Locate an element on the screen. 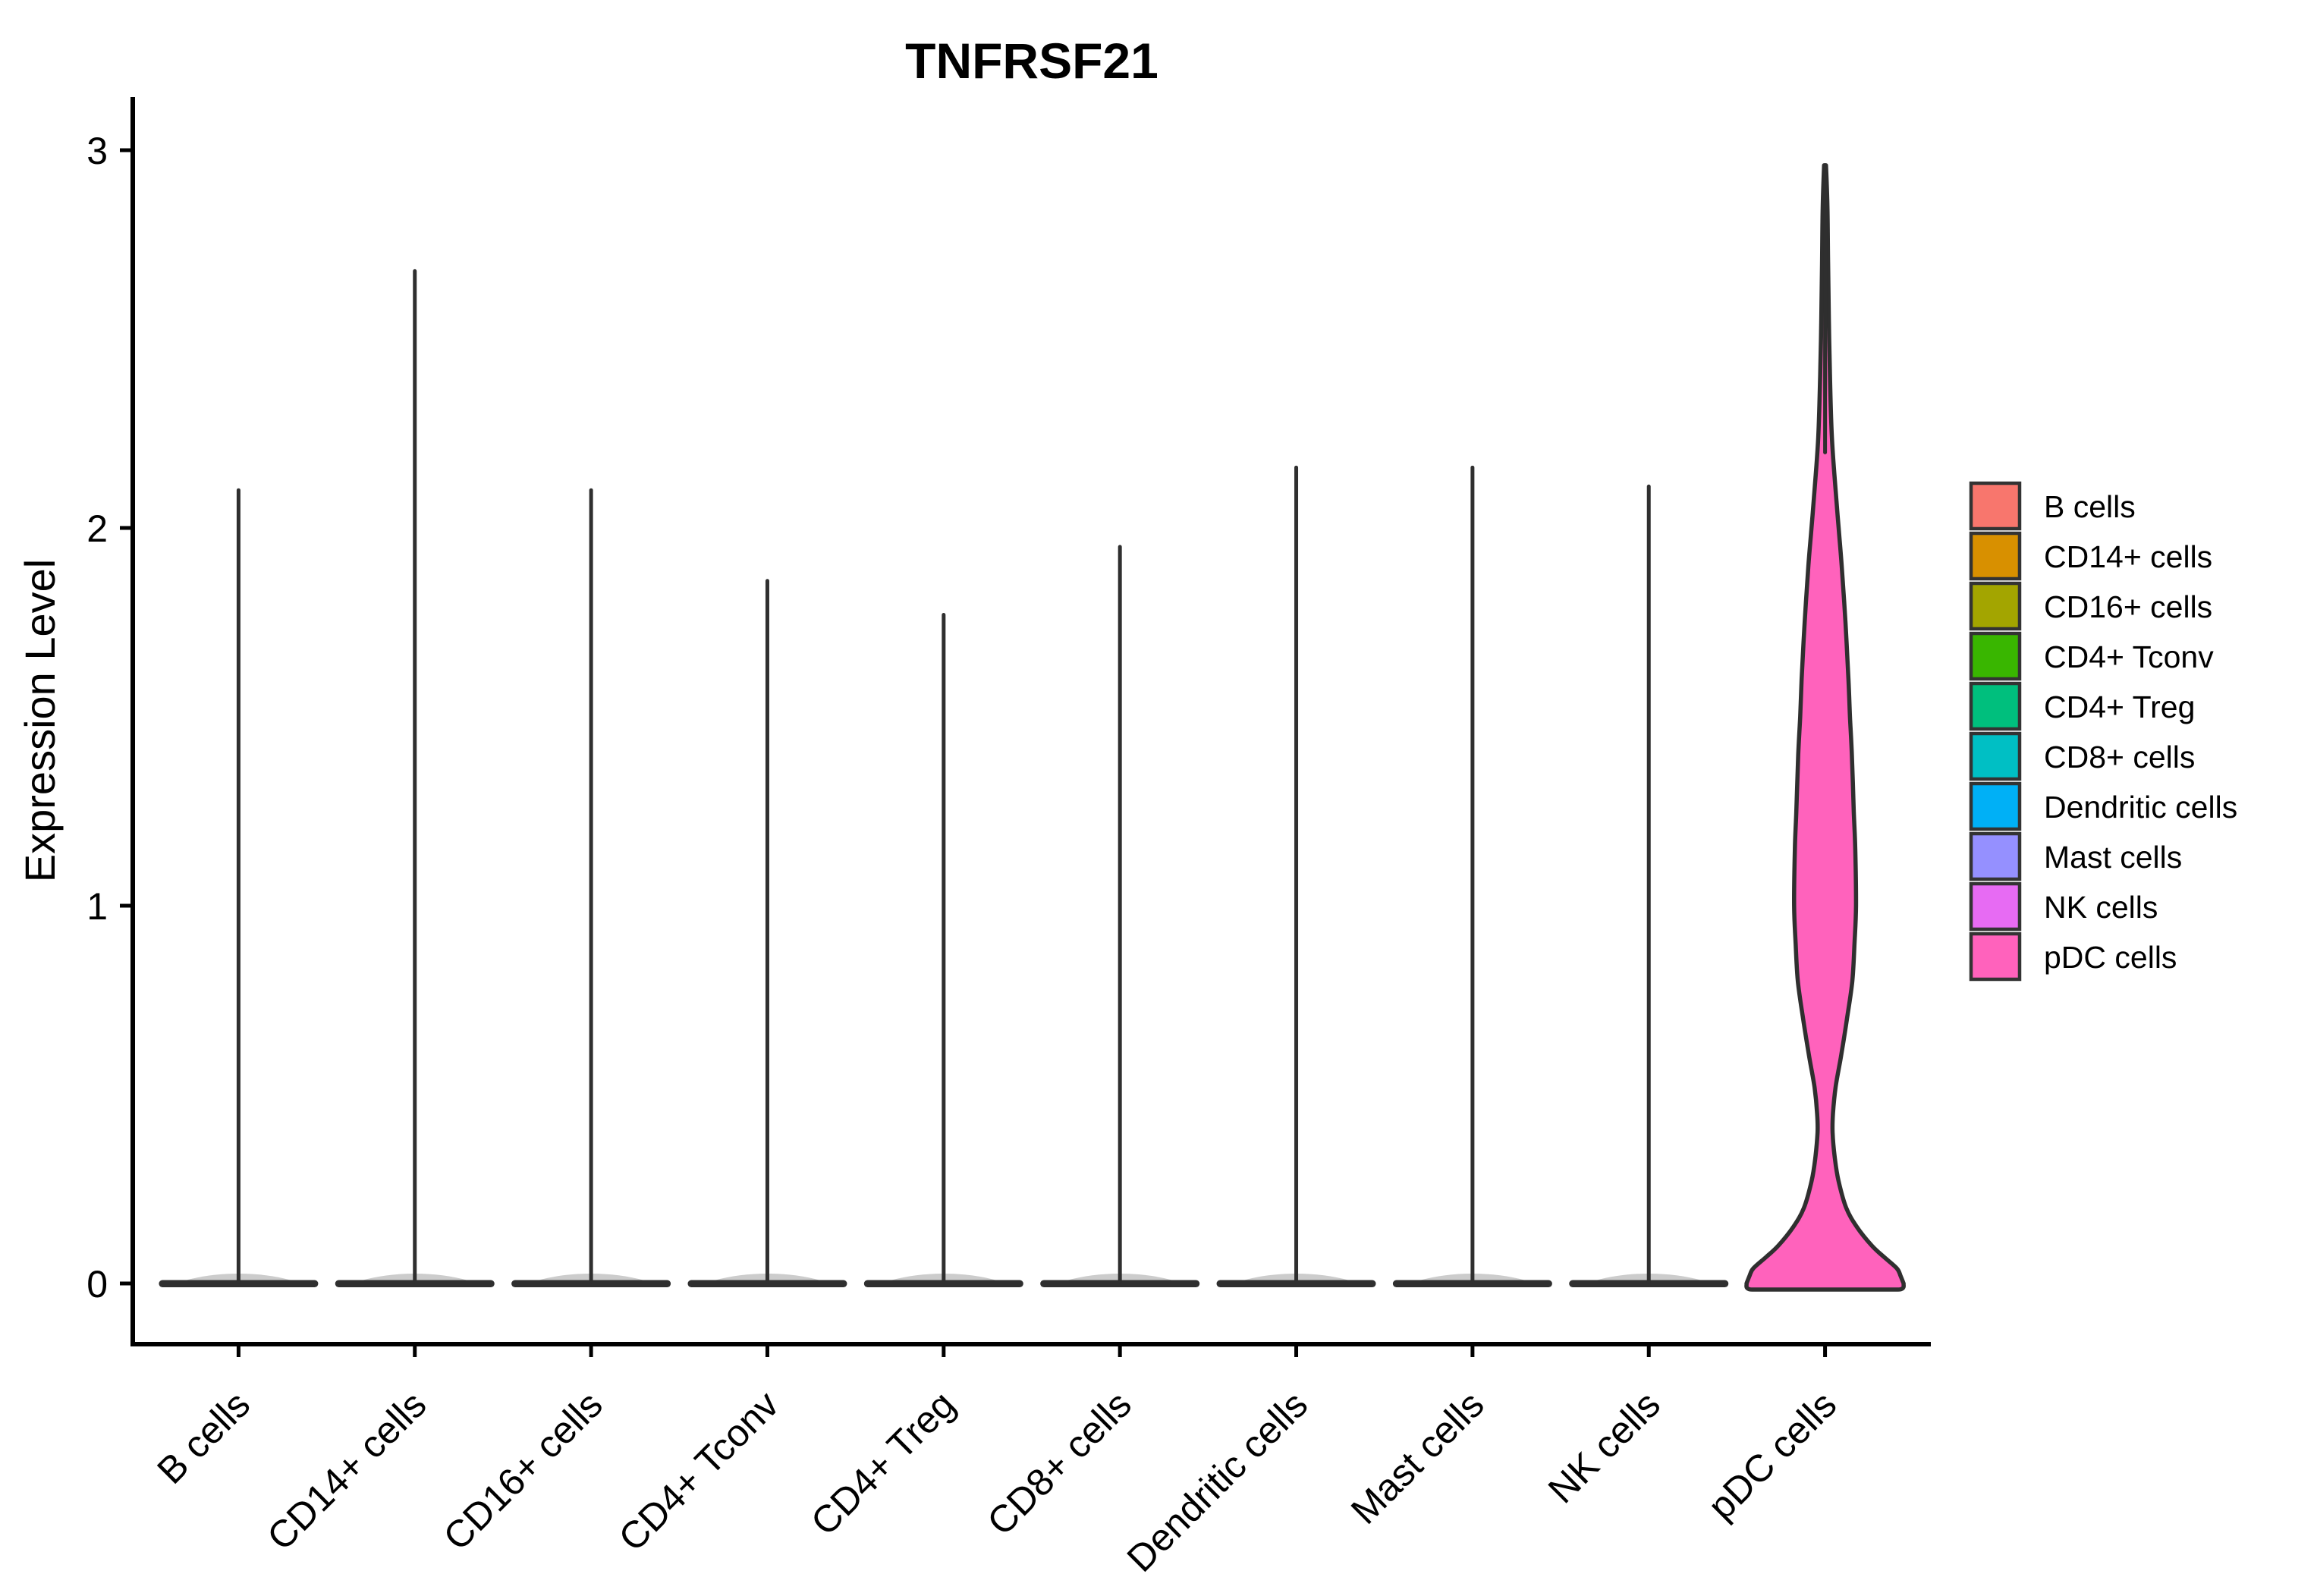 The image size is (2317, 1596). legend-label: CD16+ cells is located at coordinates (2128, 606).